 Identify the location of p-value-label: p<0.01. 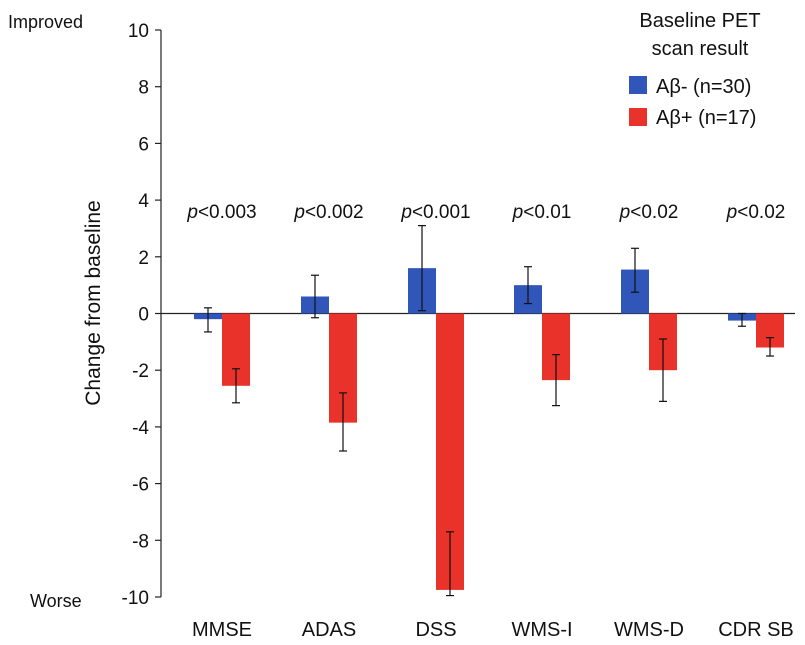
(542, 212).